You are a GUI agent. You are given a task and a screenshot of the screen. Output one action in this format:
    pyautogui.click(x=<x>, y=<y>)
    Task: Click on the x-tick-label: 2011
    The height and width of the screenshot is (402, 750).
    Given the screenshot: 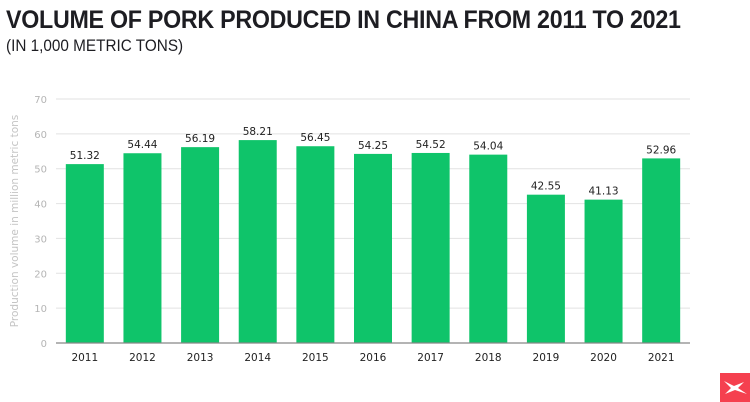 What is the action you would take?
    pyautogui.click(x=84, y=358)
    